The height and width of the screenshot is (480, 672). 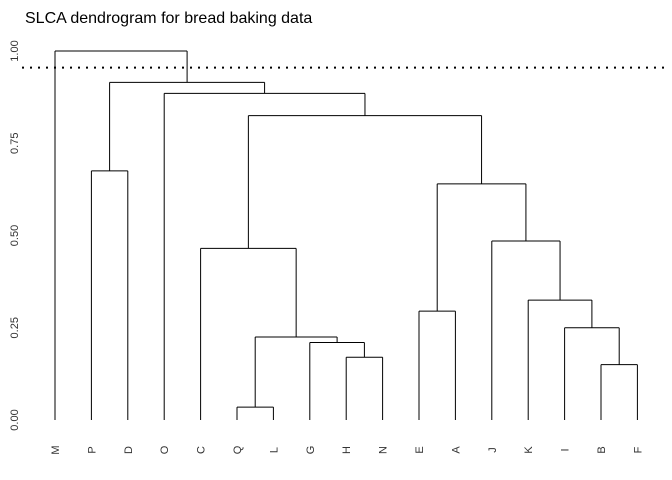 I want to click on y-tick-label: 0.25, so click(x=15, y=327).